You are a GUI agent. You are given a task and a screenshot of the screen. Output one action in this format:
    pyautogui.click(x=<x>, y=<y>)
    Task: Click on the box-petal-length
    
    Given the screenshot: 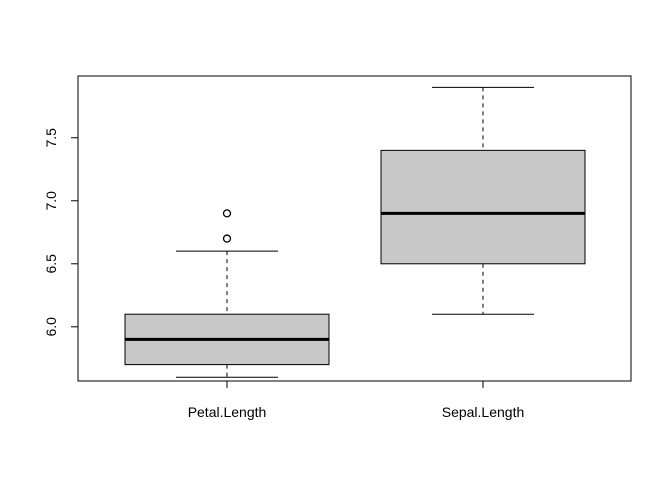 What is the action you would take?
    pyautogui.click(x=227, y=293)
    